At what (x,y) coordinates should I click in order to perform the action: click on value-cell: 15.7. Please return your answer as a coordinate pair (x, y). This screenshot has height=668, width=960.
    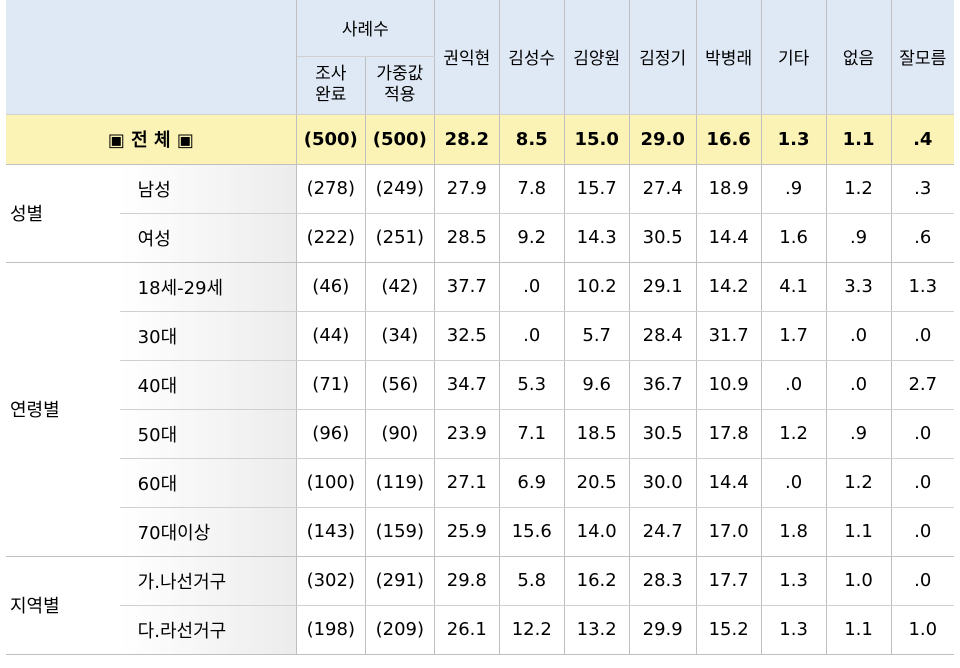
    Looking at the image, I should click on (597, 189).